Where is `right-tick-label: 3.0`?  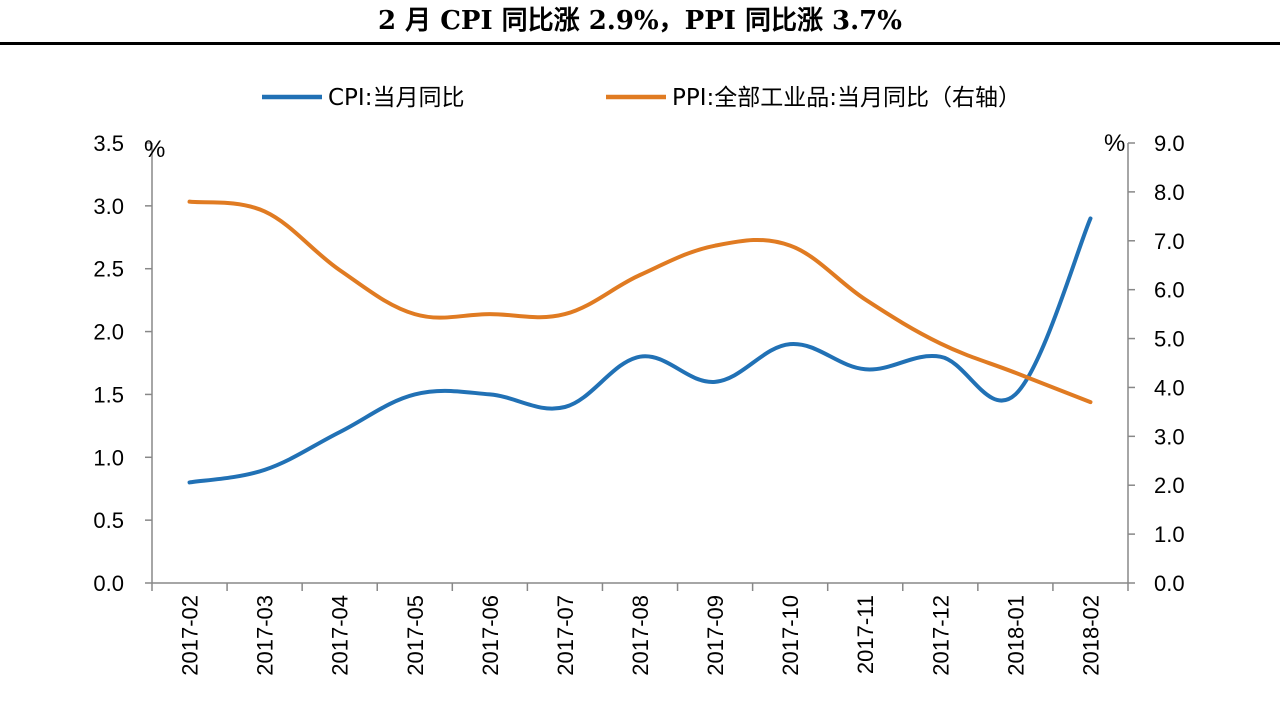 right-tick-label: 3.0 is located at coordinates (1169, 436).